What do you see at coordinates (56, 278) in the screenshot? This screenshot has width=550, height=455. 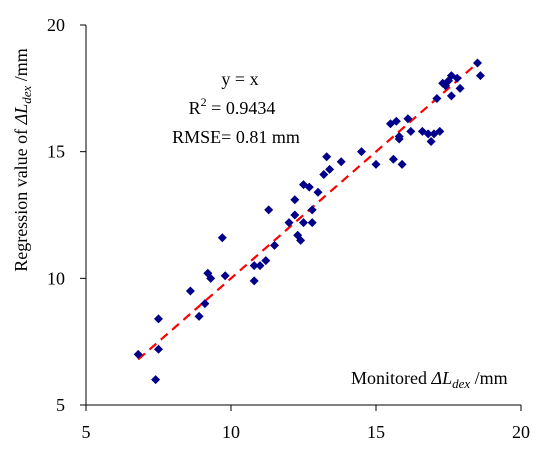 I see `y-tick-label: 10` at bounding box center [56, 278].